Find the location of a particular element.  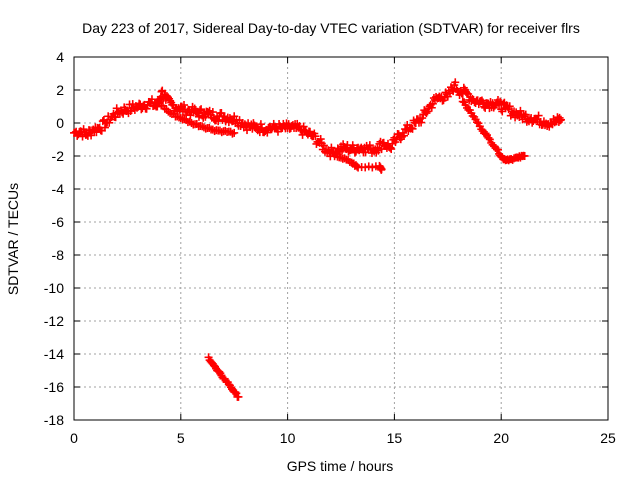

x-tick-label: 5 is located at coordinates (181, 438).